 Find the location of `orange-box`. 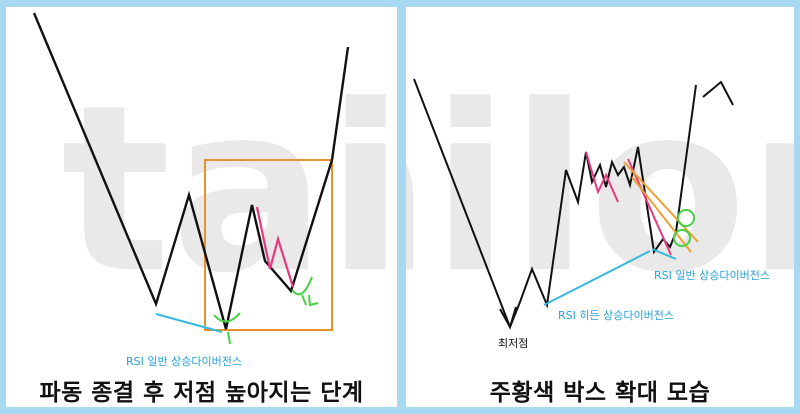

orange-box is located at coordinates (268, 245).